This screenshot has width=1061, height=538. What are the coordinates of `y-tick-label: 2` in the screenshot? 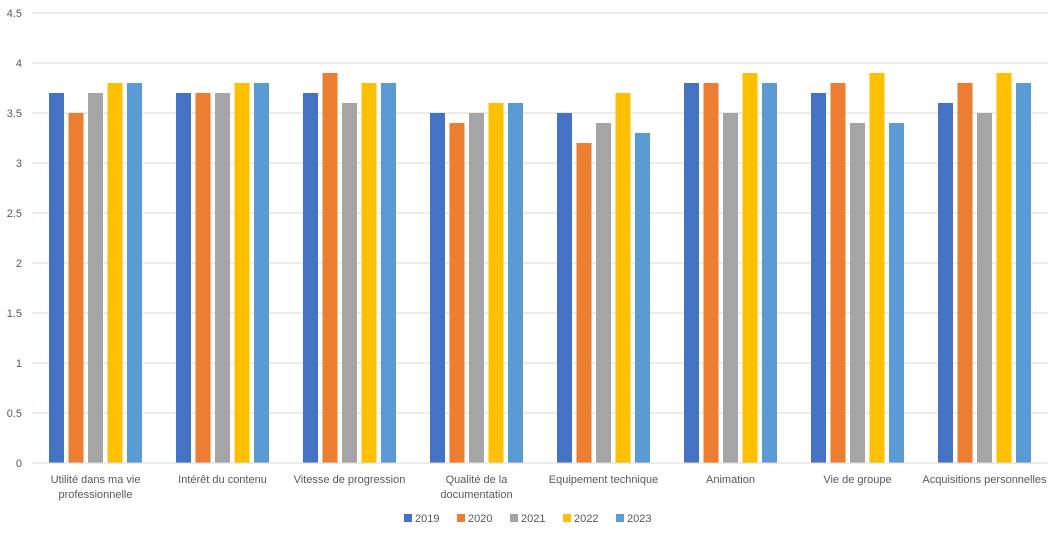 It's located at (19, 264).